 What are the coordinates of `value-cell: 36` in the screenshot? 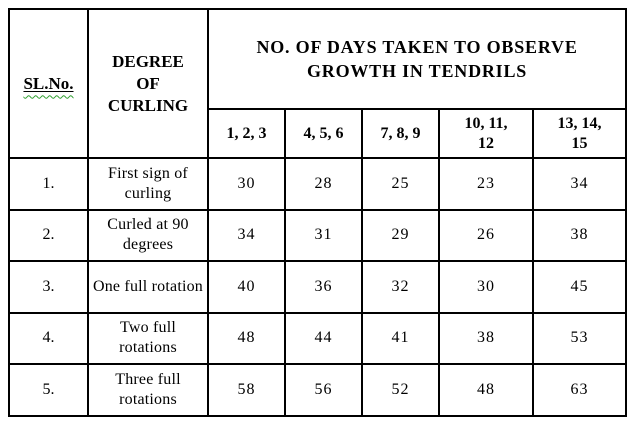 It's located at (323, 287).